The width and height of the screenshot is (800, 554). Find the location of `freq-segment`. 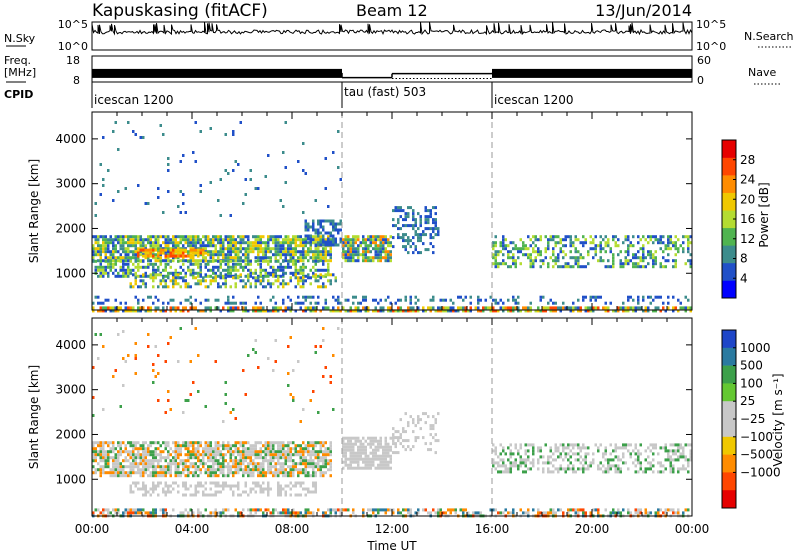

freq-segment is located at coordinates (217, 73).